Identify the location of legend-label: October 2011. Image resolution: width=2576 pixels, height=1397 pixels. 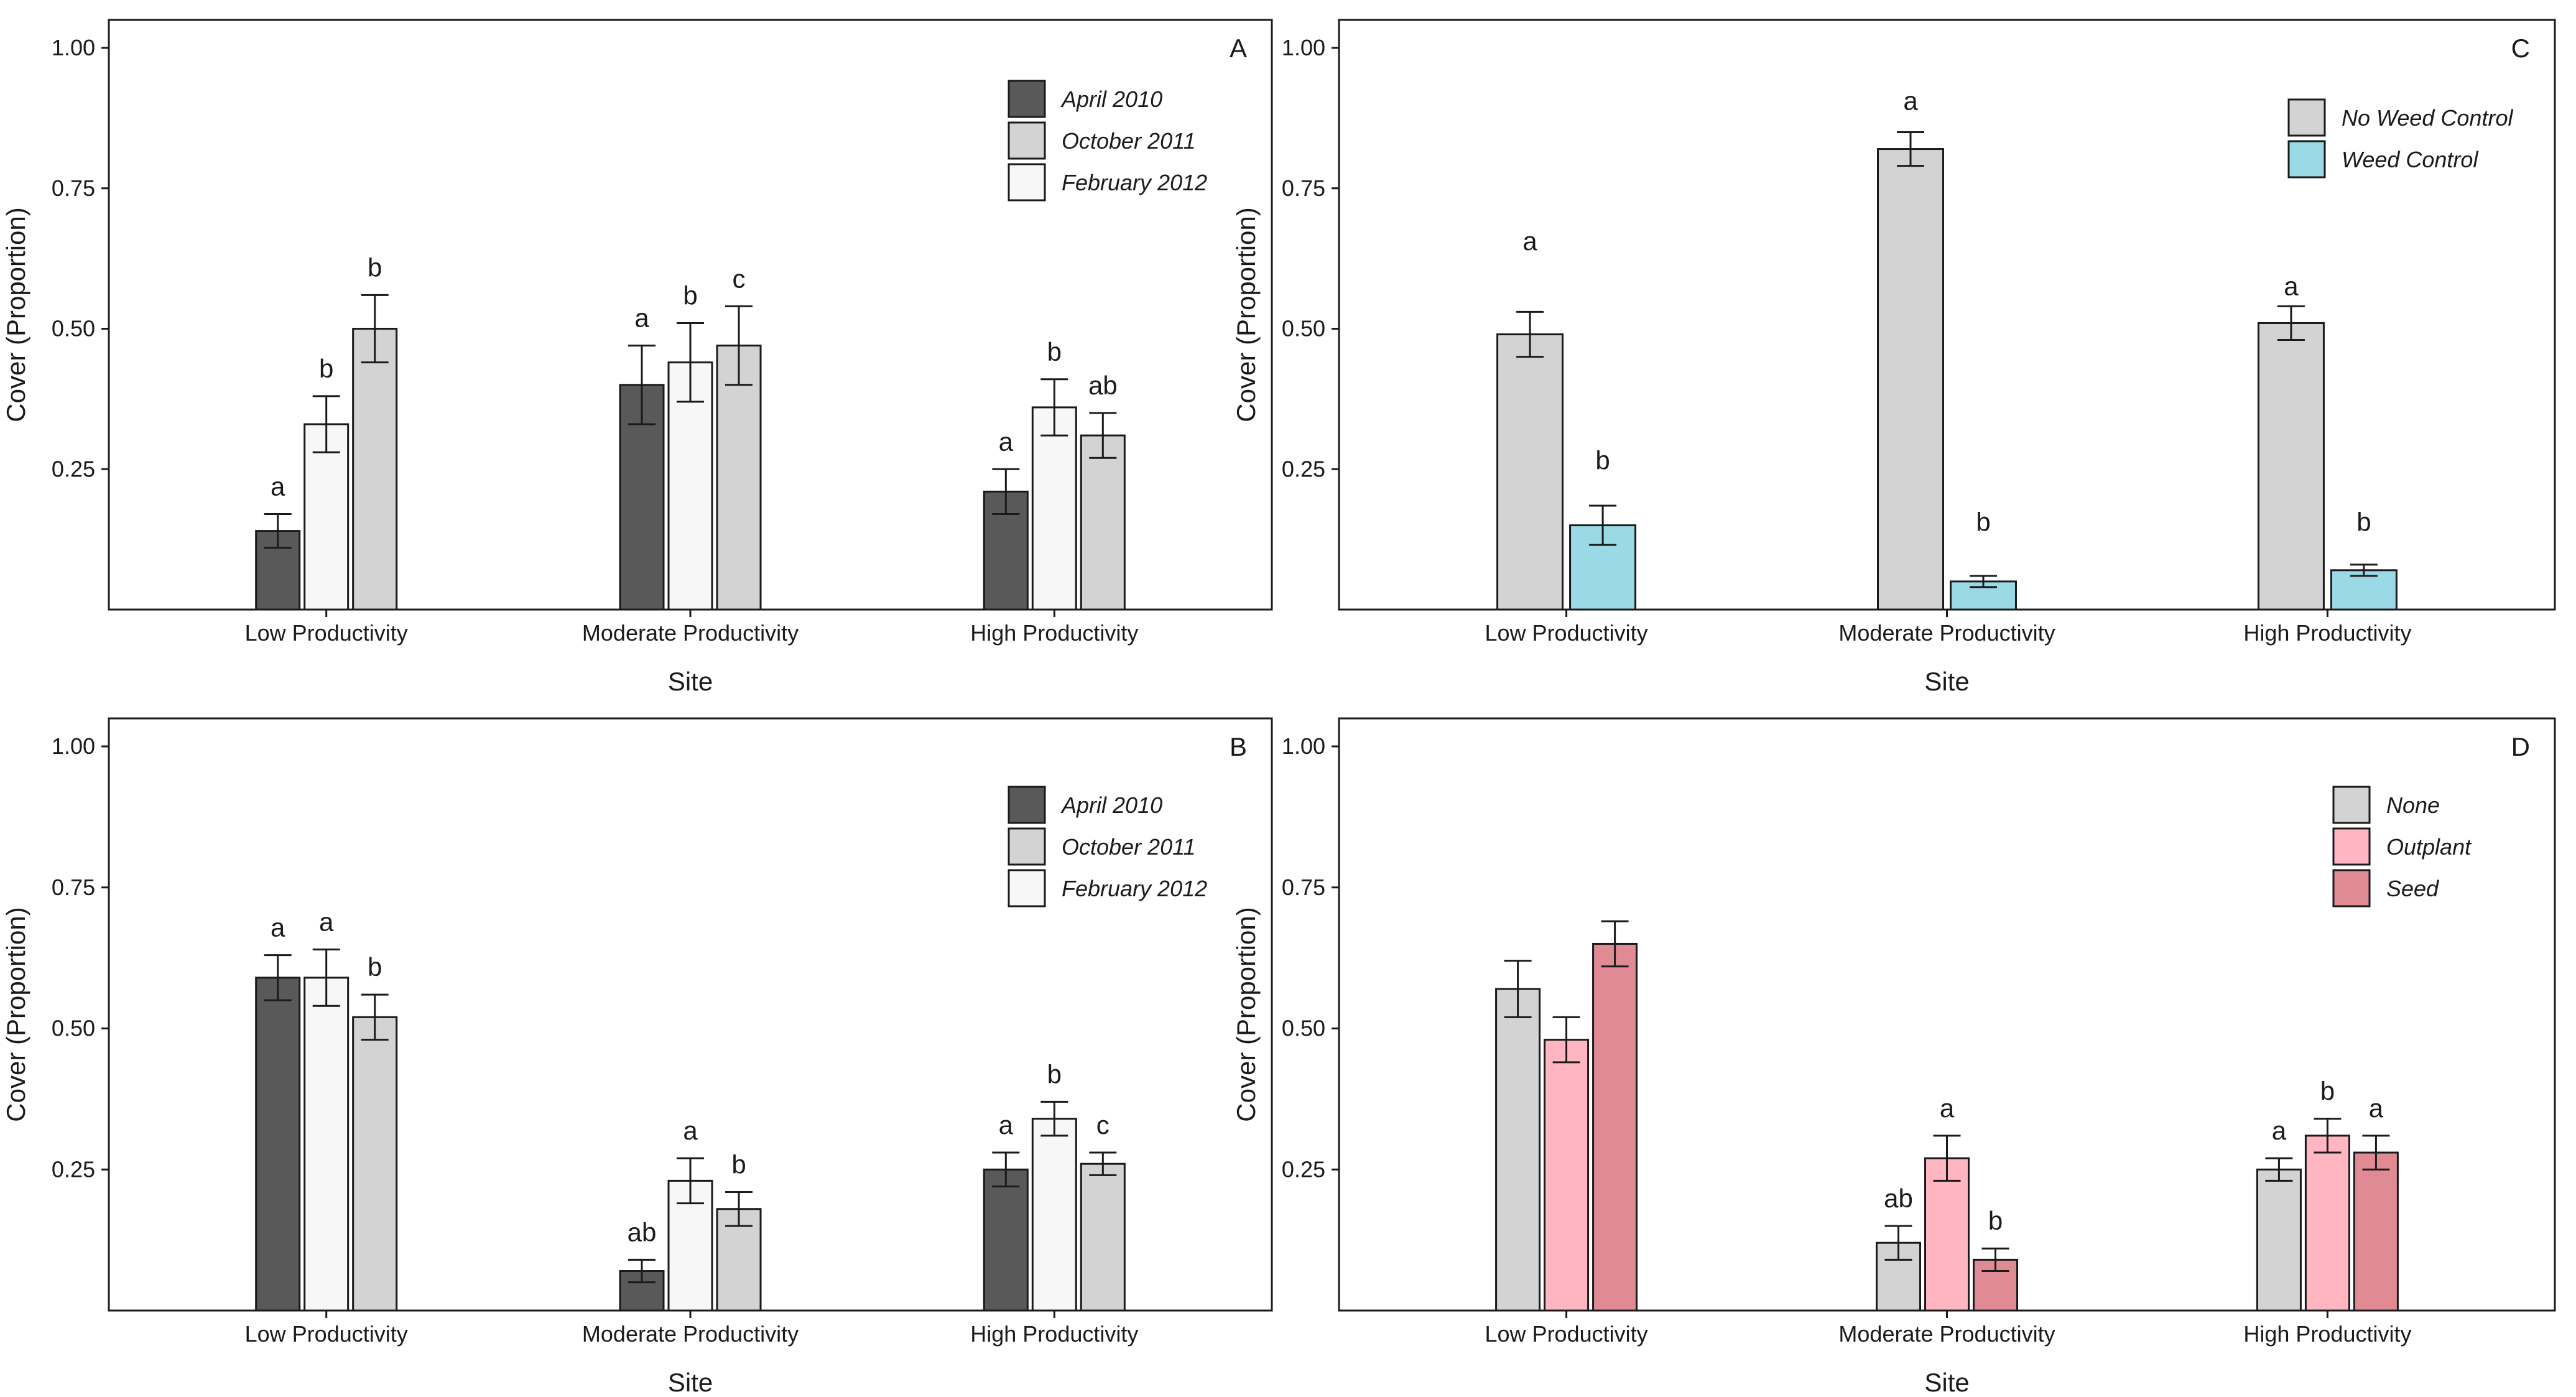
(1128, 141).